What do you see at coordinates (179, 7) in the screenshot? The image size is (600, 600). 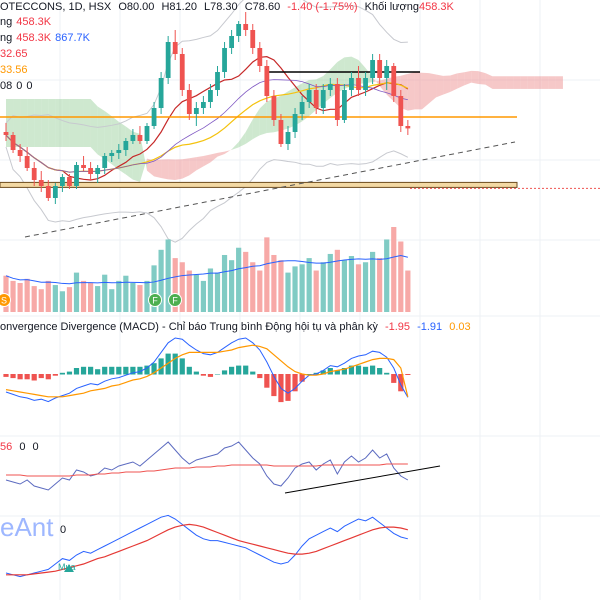 I see `high-value: H81.20` at bounding box center [179, 7].